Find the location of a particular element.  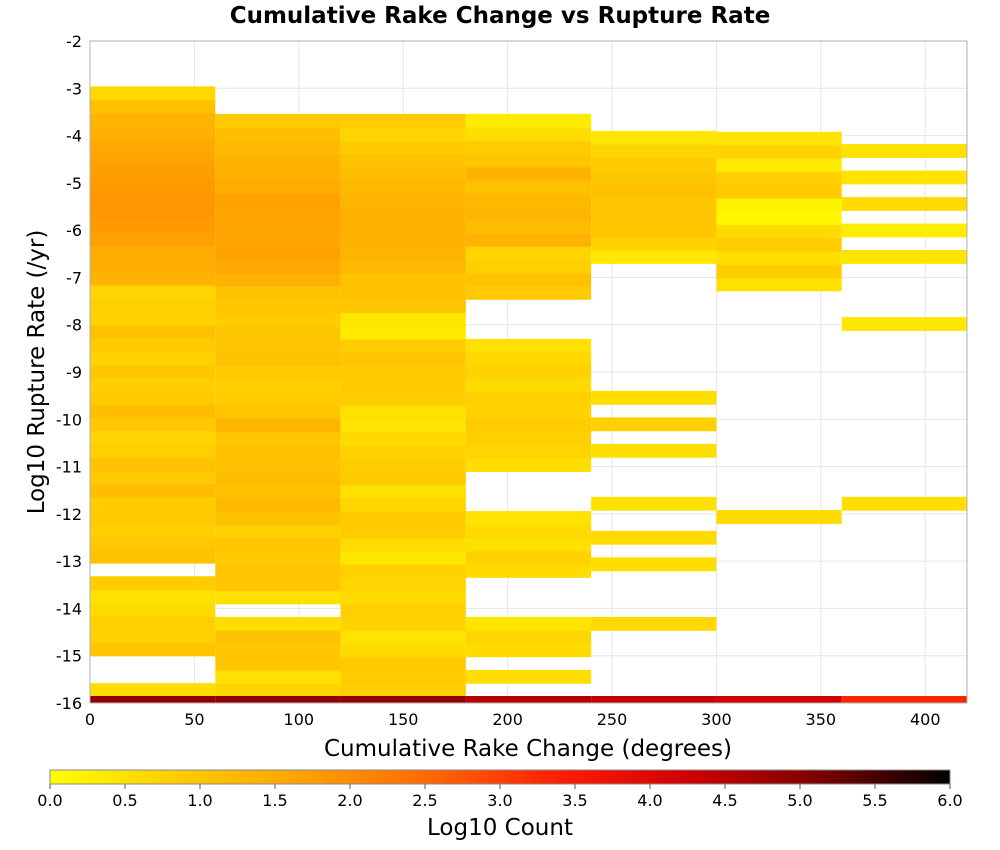

colorbar-label: Log10 Count is located at coordinates (500, 828).